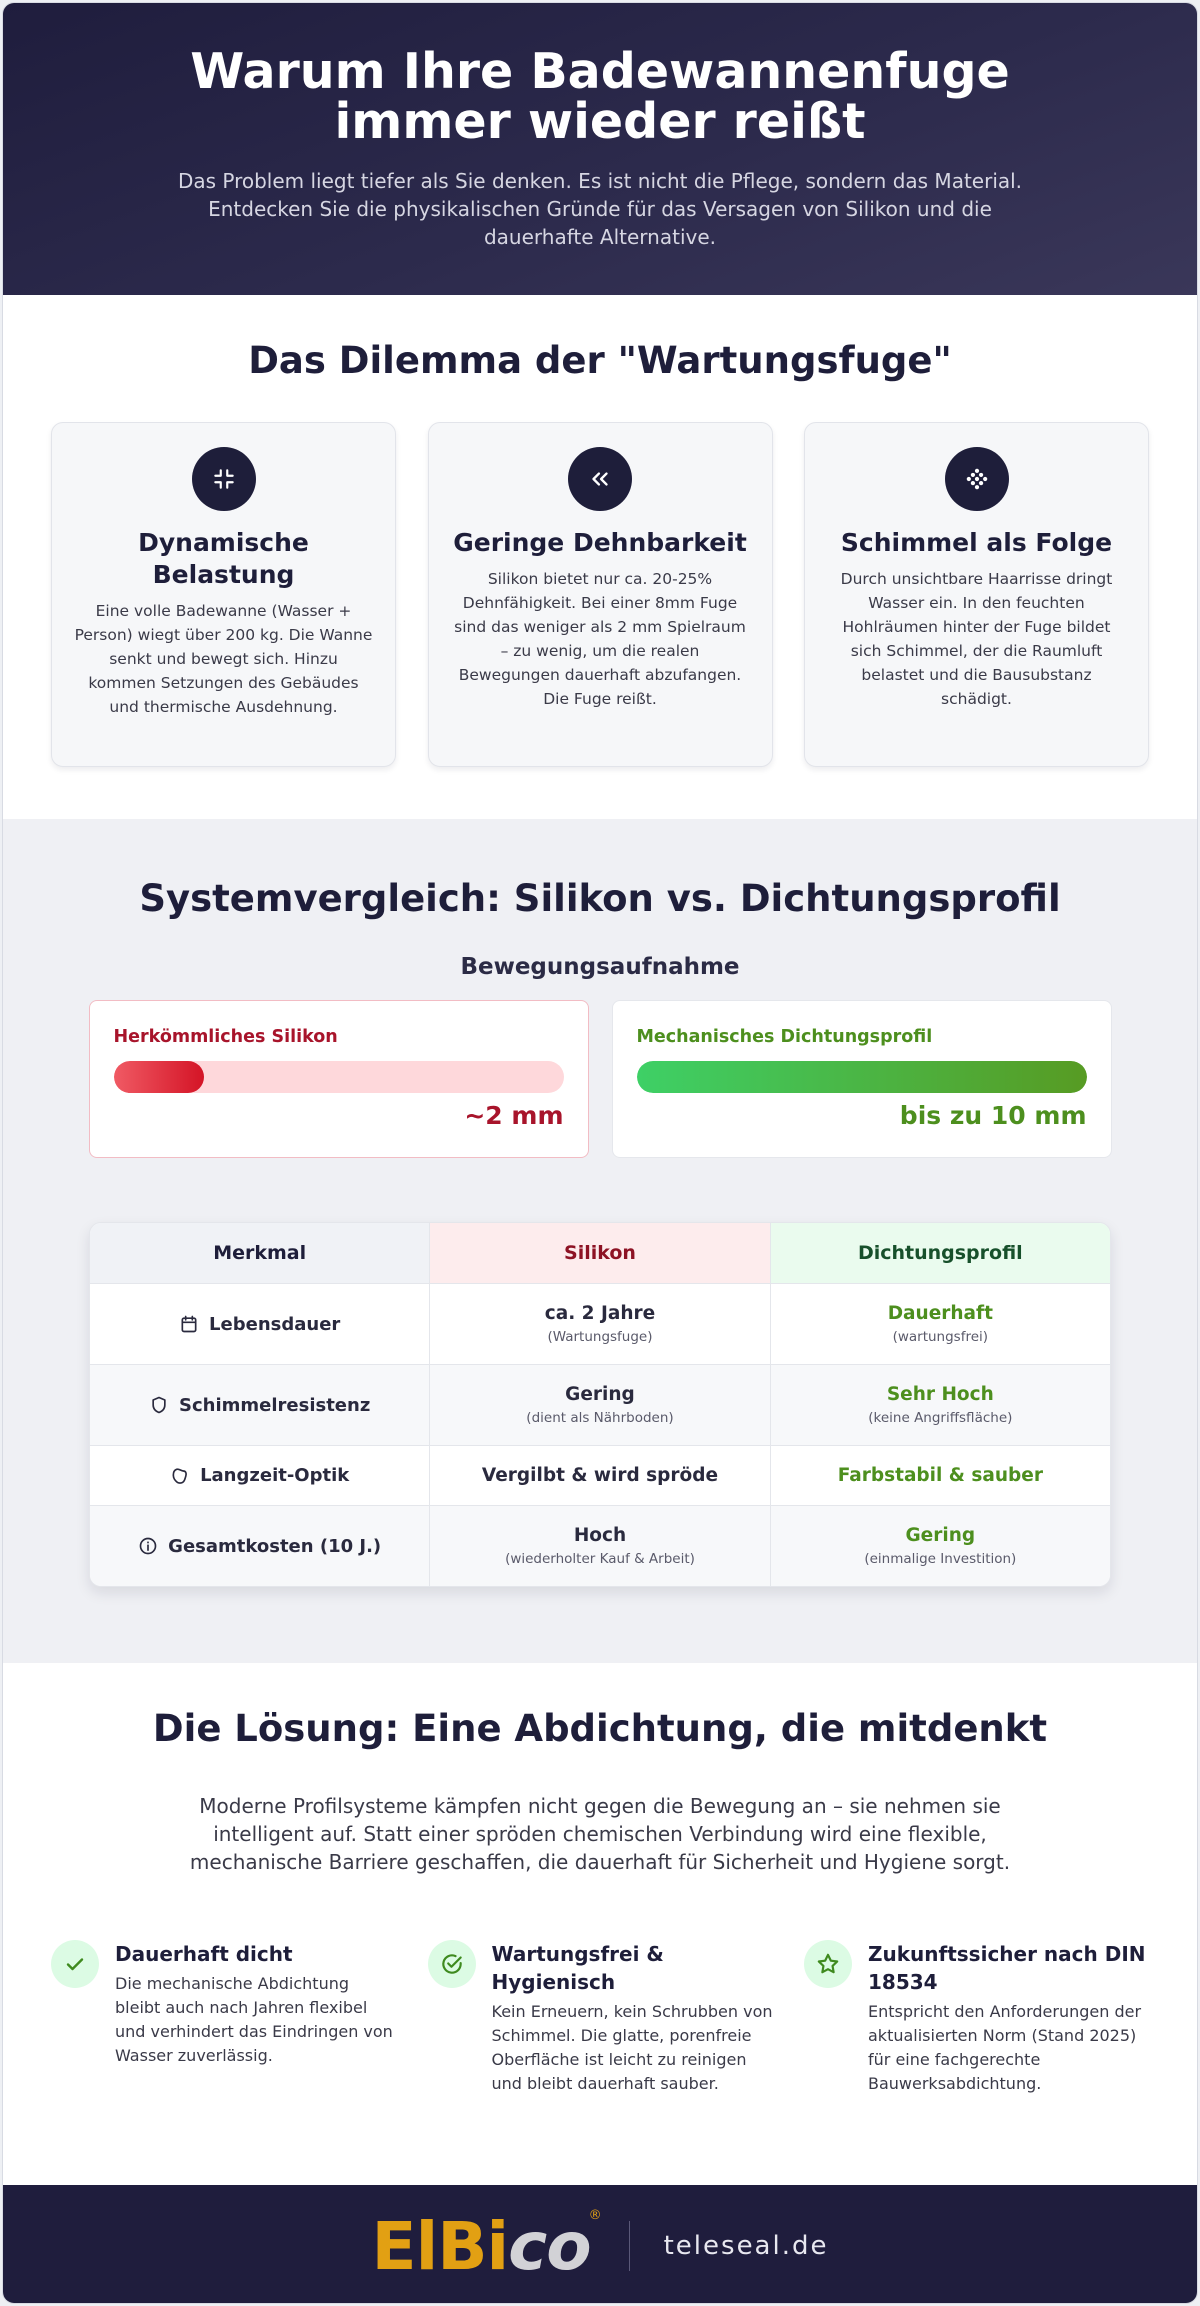  Describe the element at coordinates (1007, 1968) in the screenshot. I see `feature-title: Zukunftssicher nach DIN 18534` at that location.